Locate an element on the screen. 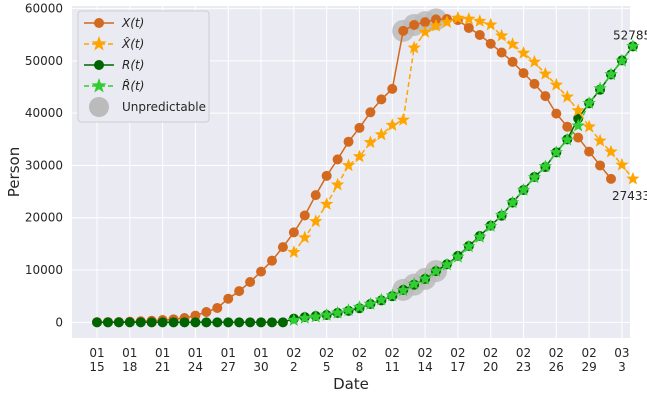 The image size is (647, 402). x-tick-label: 29 is located at coordinates (588, 367).